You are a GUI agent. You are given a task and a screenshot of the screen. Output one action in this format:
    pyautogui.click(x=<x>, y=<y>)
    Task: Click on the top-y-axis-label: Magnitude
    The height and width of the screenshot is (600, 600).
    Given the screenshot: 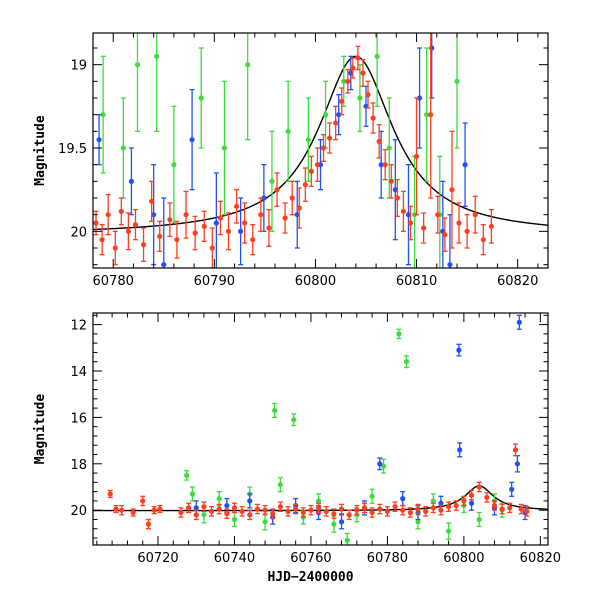 What is the action you would take?
    pyautogui.click(x=40, y=150)
    